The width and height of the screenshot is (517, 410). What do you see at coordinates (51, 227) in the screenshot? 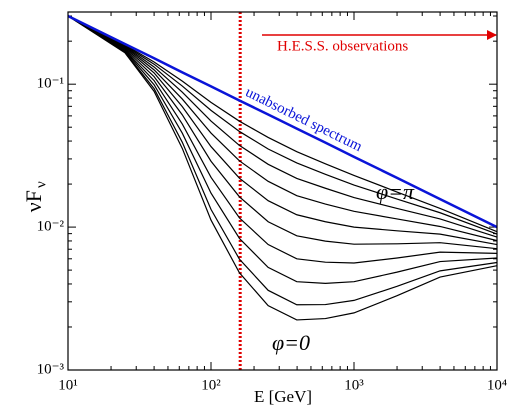
I see `y-tick-label: 10⁻²` at bounding box center [51, 227].